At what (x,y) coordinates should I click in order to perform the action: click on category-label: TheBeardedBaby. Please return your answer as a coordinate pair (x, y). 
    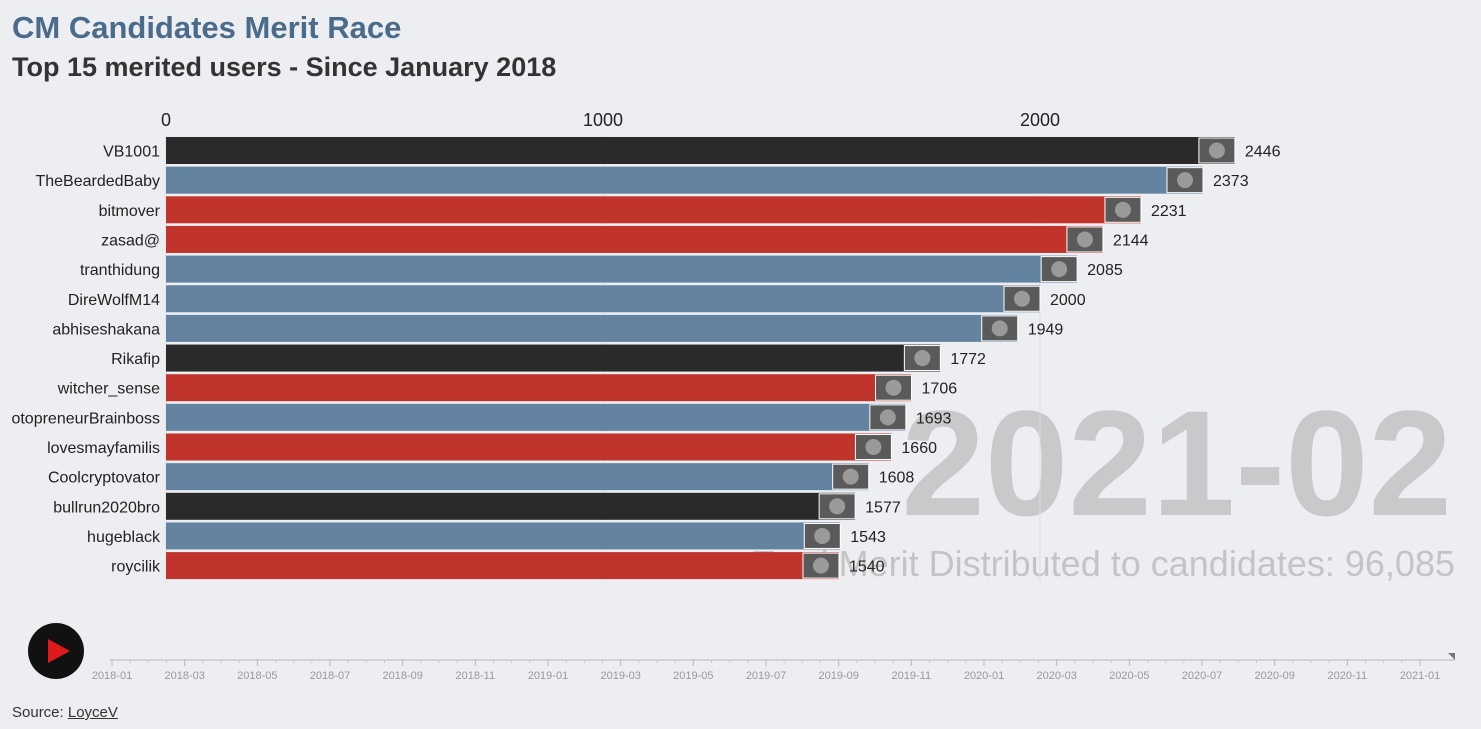
    Looking at the image, I should click on (97, 181).